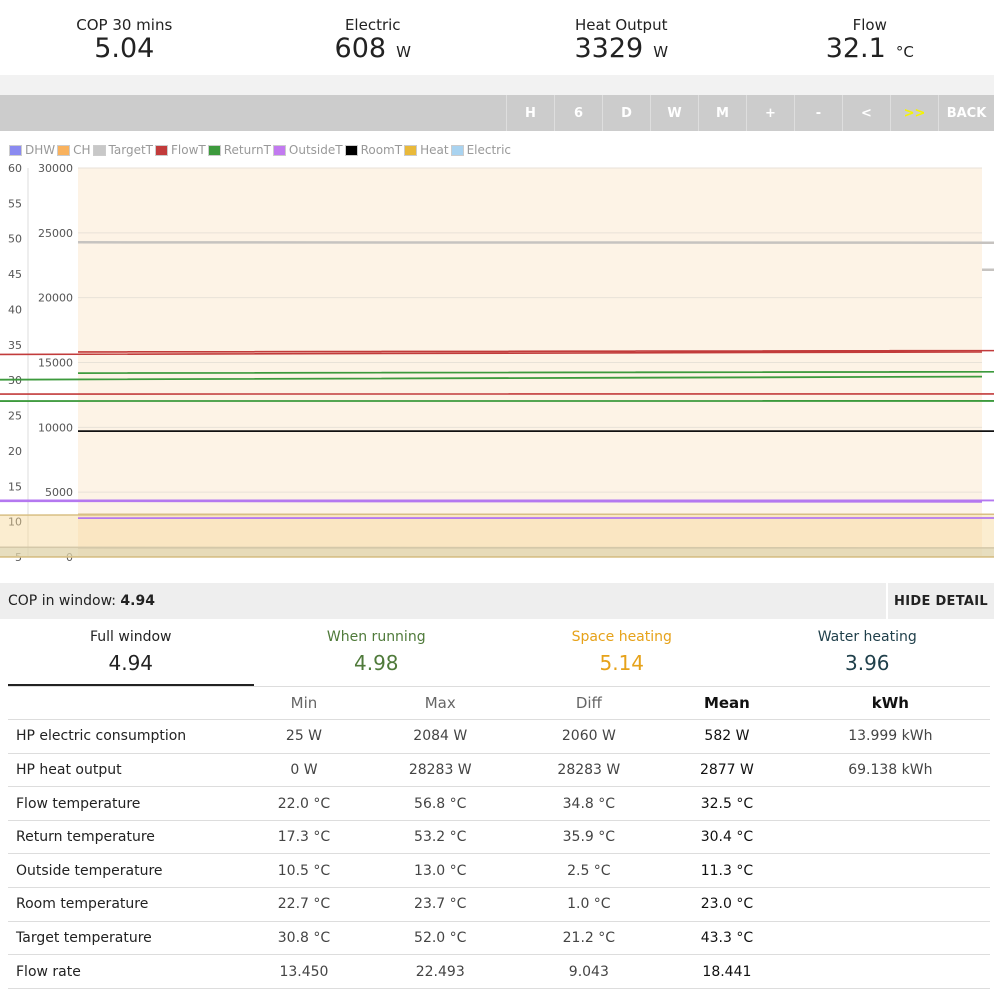 This screenshot has height=1000, width=994. Describe the element at coordinates (868, 655) in the screenshot. I see `tab-water-heating: Water heating 3.96` at that location.